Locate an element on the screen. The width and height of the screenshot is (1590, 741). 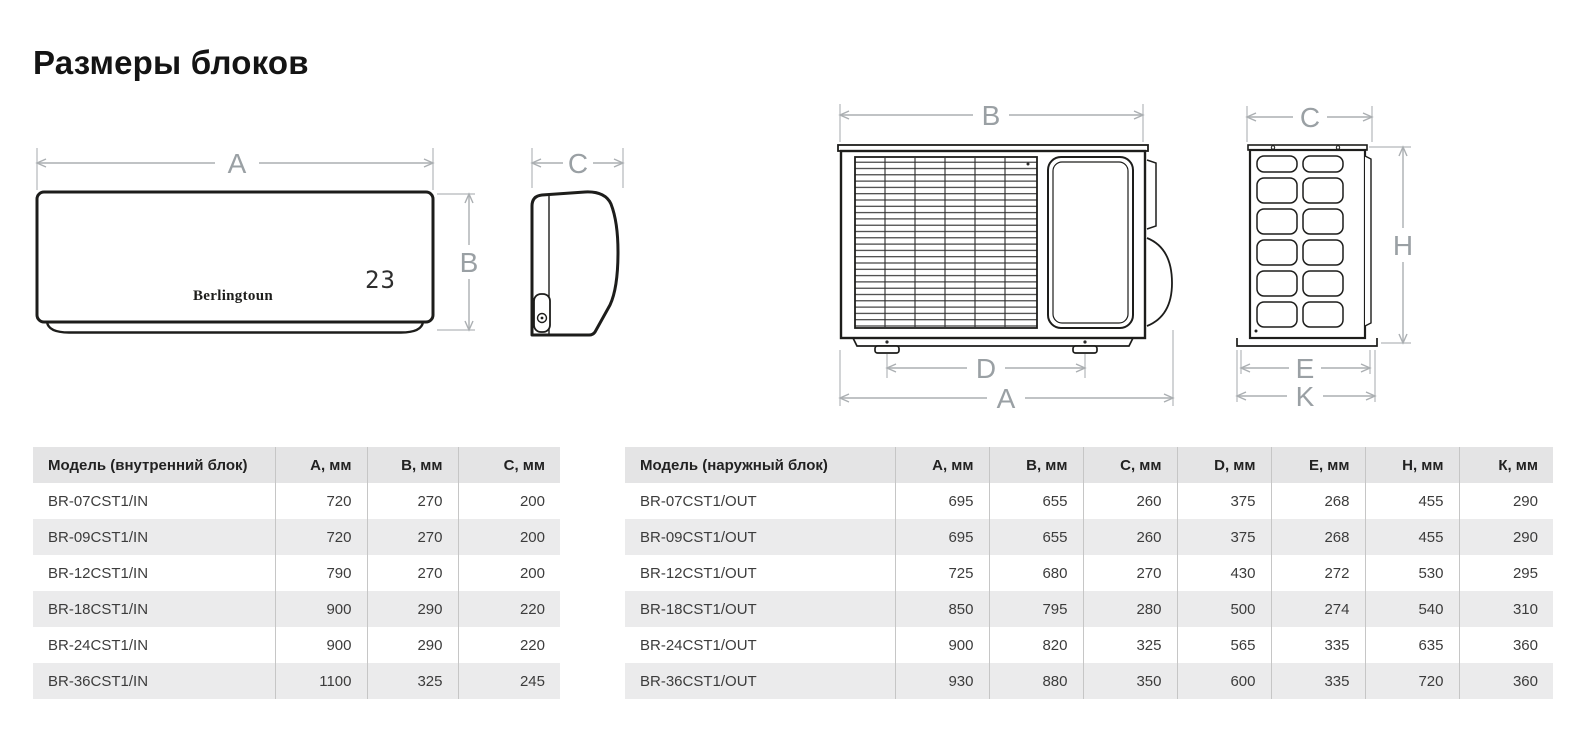
table-row: BR-36CST1/IN 1100 325 245 is located at coordinates (296, 681).